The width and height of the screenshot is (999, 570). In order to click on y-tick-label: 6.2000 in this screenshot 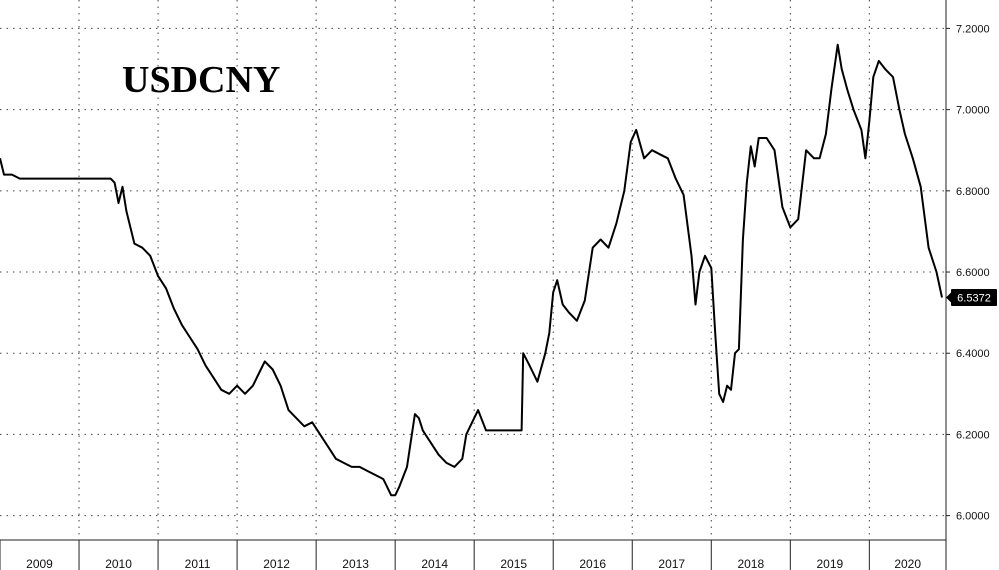, I will do `click(973, 435)`.